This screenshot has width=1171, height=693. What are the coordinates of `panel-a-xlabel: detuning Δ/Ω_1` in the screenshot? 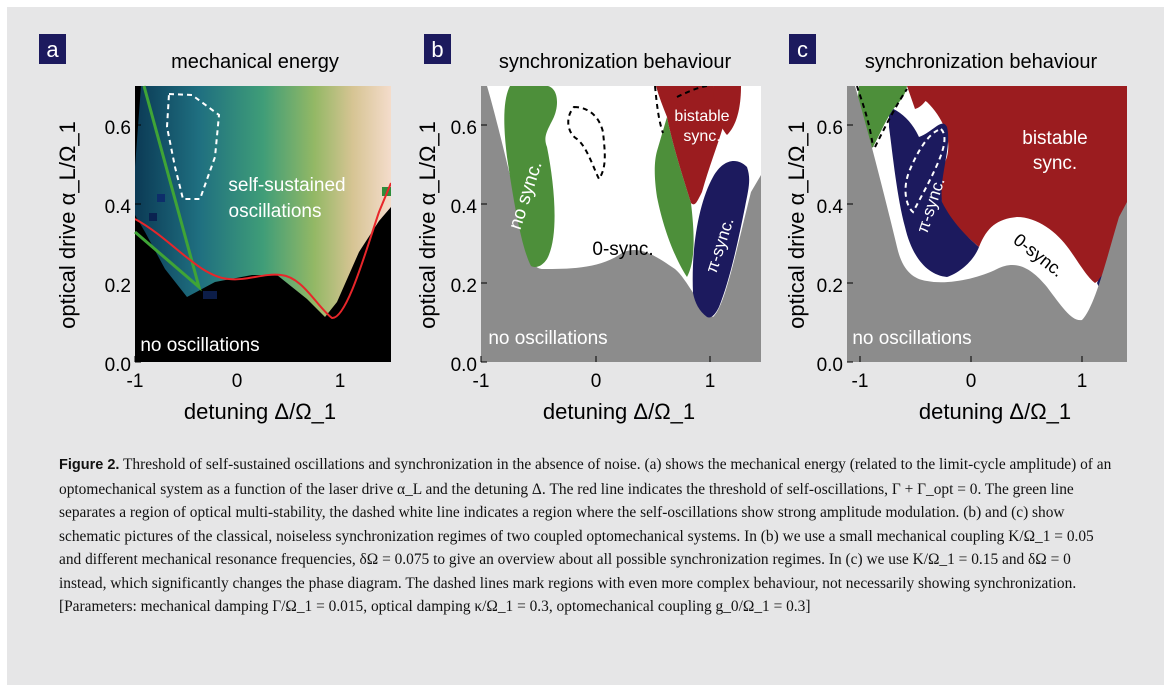 It's located at (260, 411).